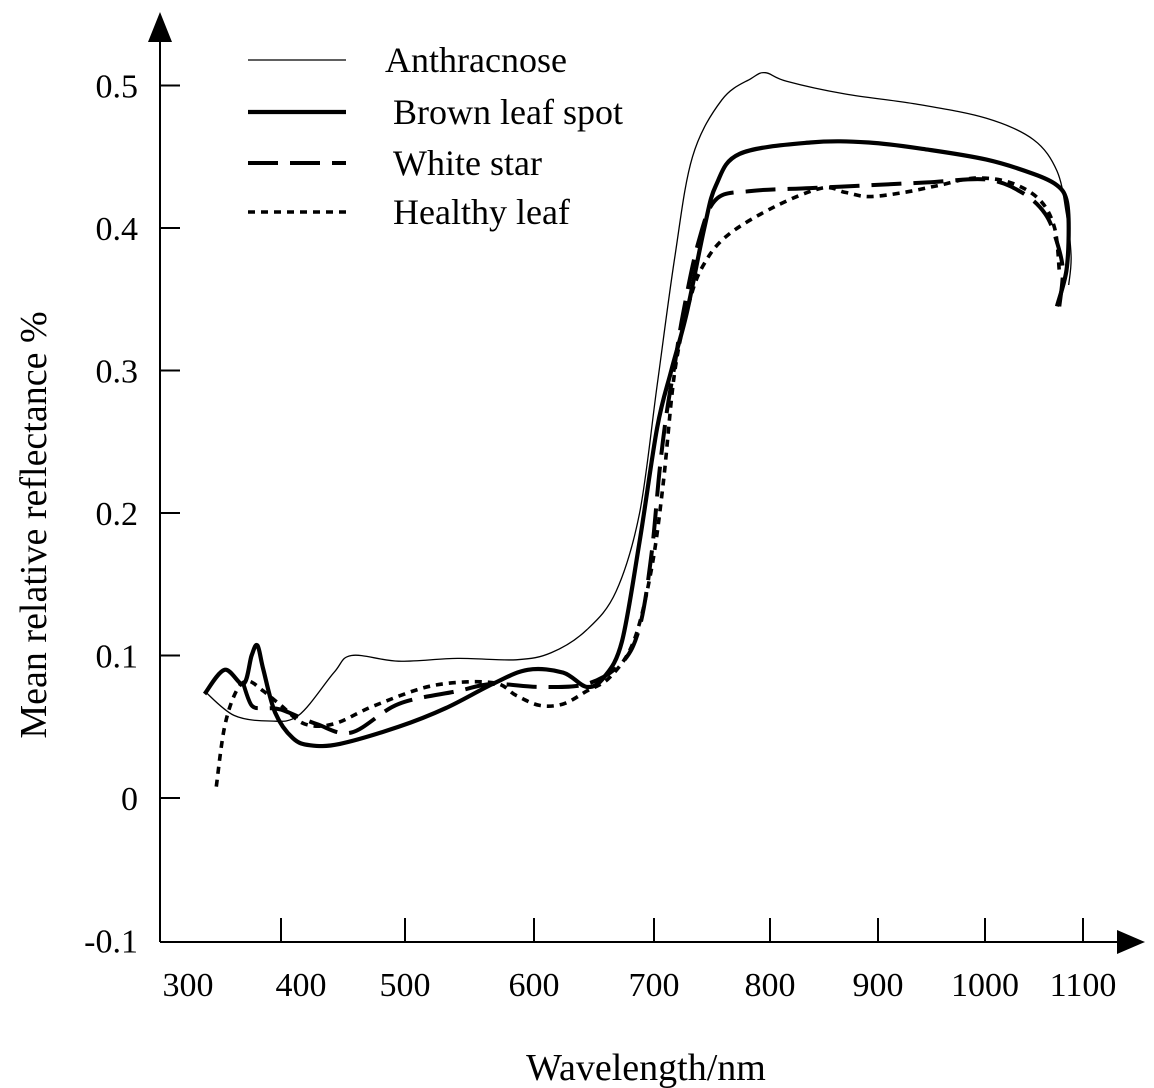 This screenshot has height=1088, width=1154. Describe the element at coordinates (1083, 985) in the screenshot. I see `x-tick-label: 1100` at that location.